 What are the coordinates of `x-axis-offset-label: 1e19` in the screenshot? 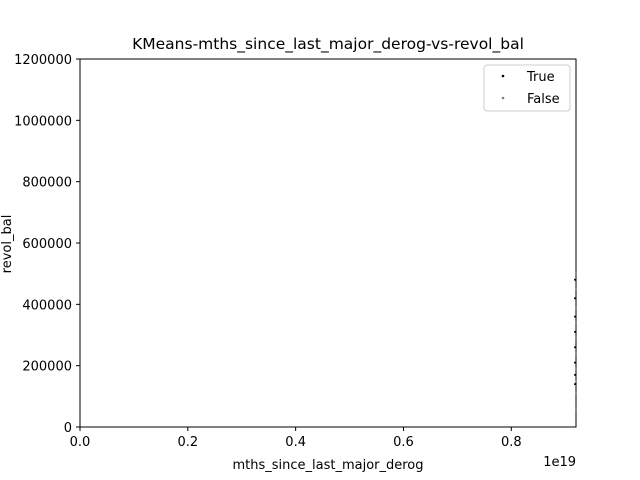 It's located at (559, 462).